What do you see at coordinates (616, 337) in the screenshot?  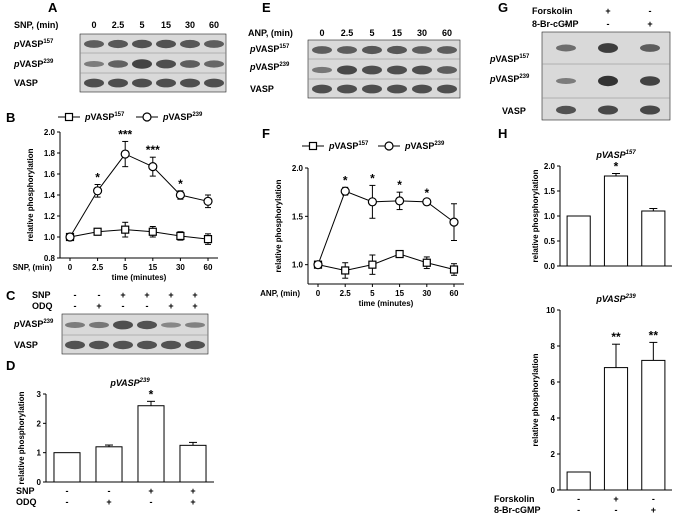 I see `chart-H2-annotation-1: **` at bounding box center [616, 337].